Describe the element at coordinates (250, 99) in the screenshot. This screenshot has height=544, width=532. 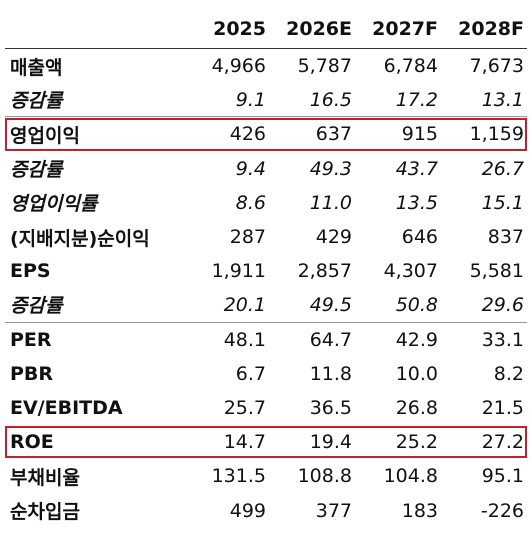
I see `value-cell-2025: 9.1` at that location.